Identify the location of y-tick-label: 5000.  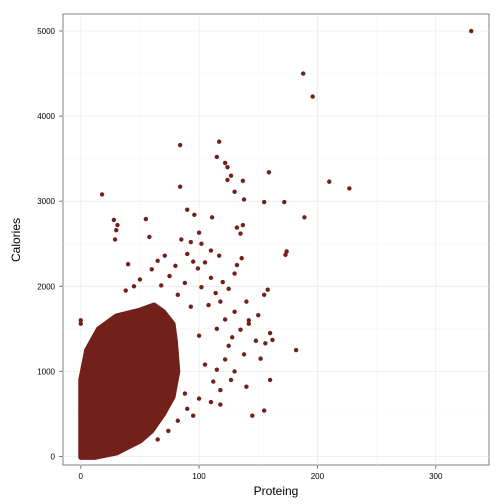
(46, 31).